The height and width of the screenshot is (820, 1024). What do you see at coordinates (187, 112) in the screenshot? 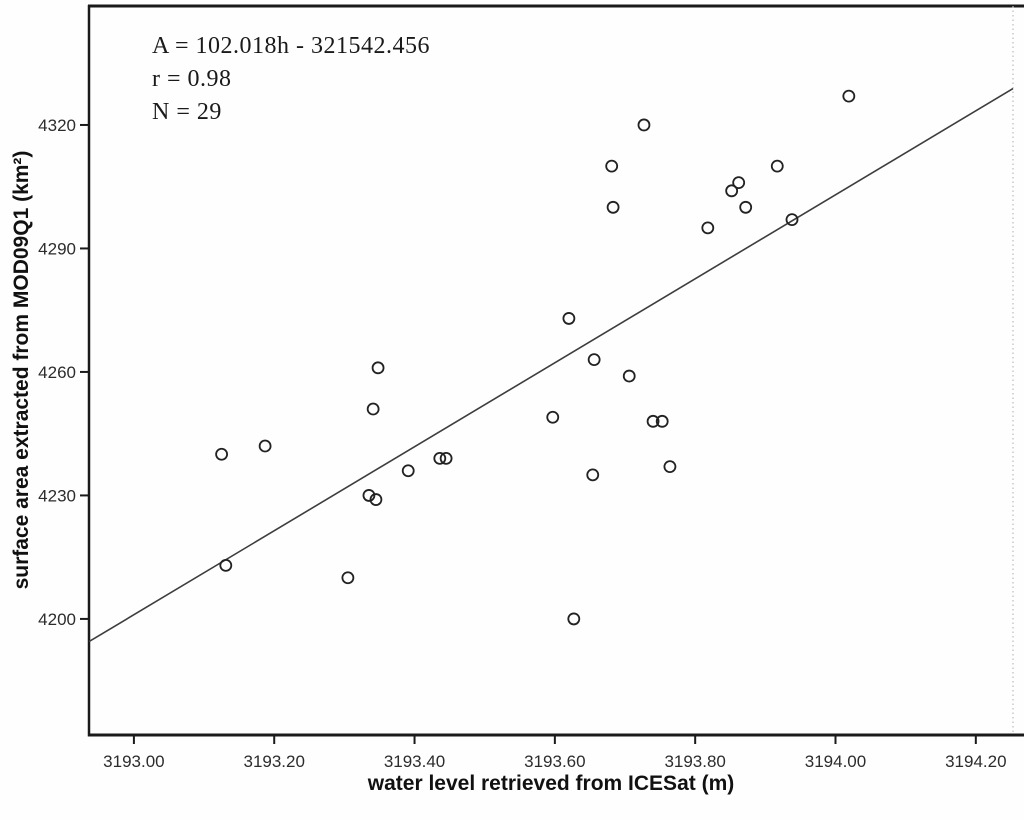
I see `sample-size: N = 29` at bounding box center [187, 112].